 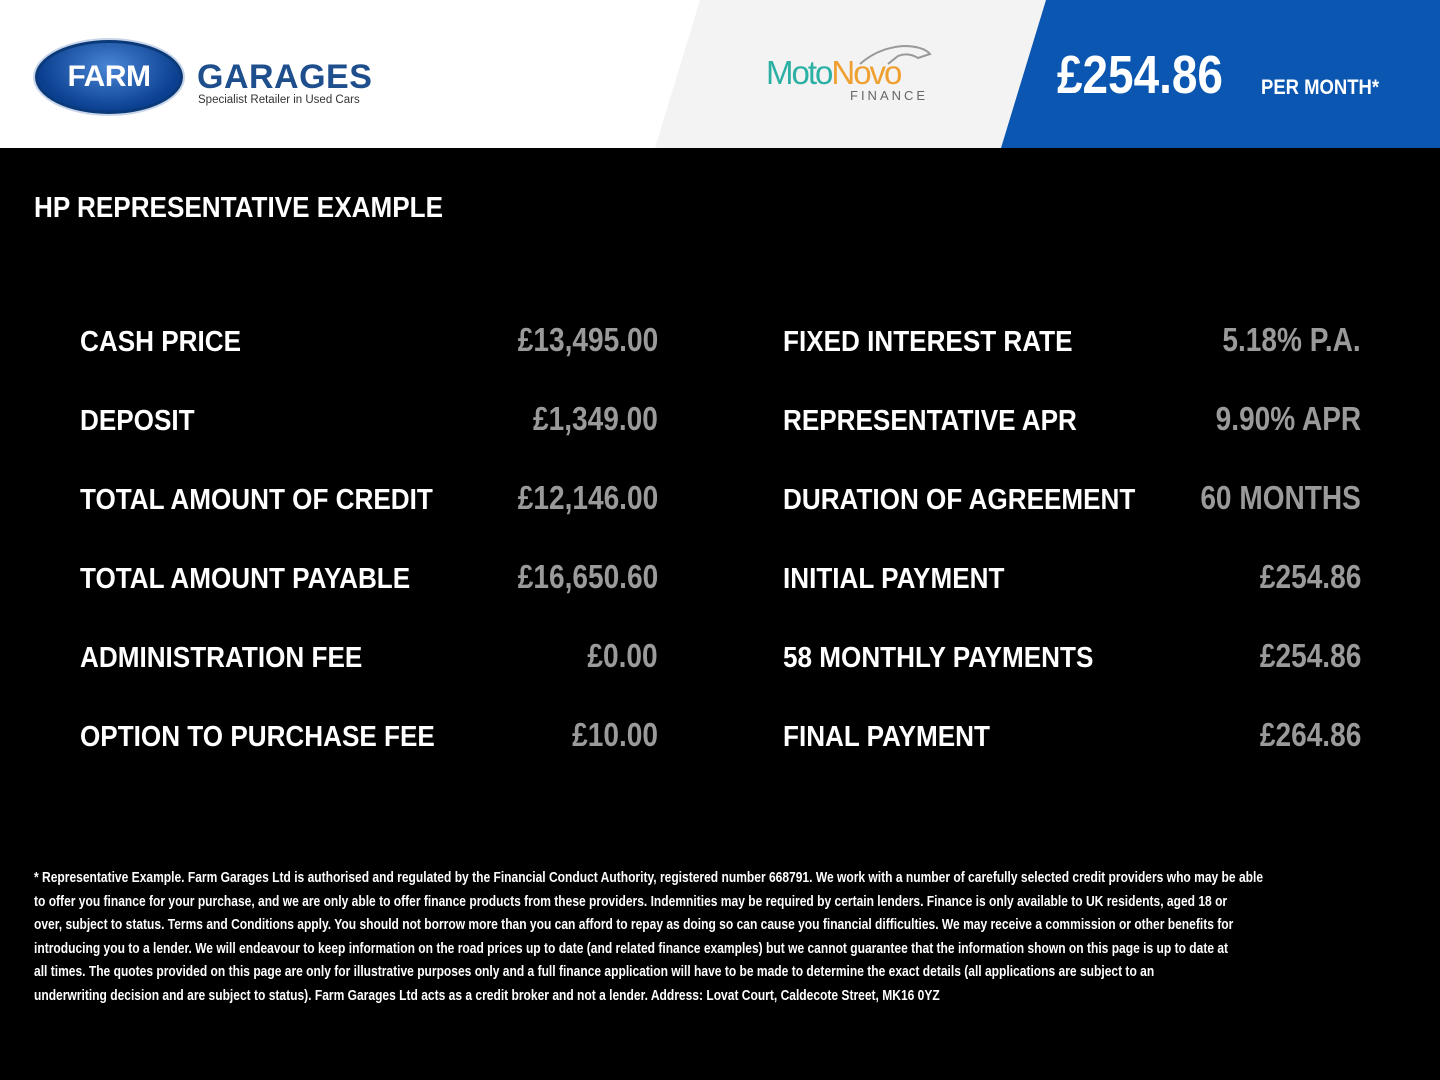 I want to click on row-value: £16,650.60, so click(x=587, y=576).